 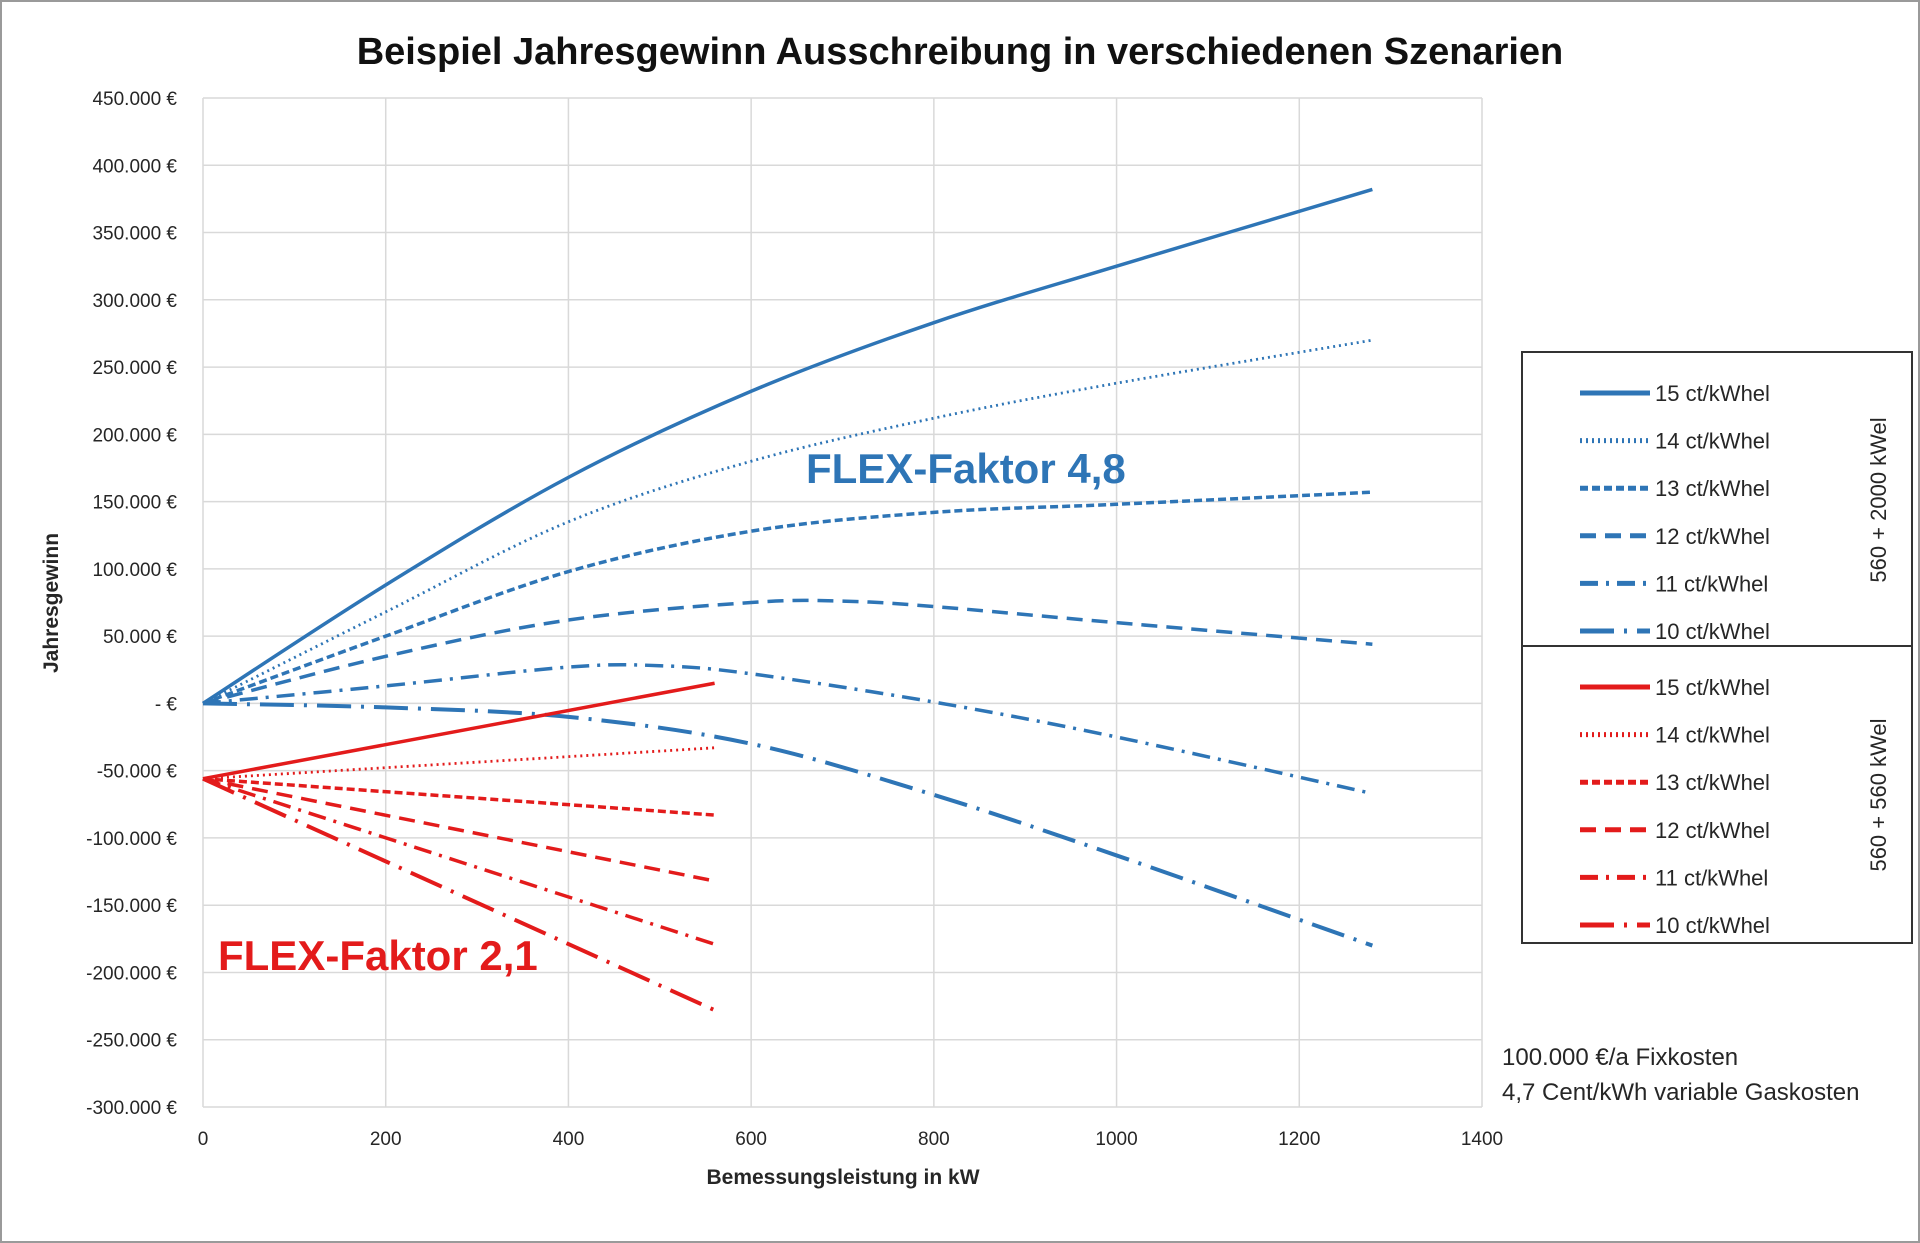 What do you see at coordinates (1116, 1139) in the screenshot?
I see `x-tick-label: 1000` at bounding box center [1116, 1139].